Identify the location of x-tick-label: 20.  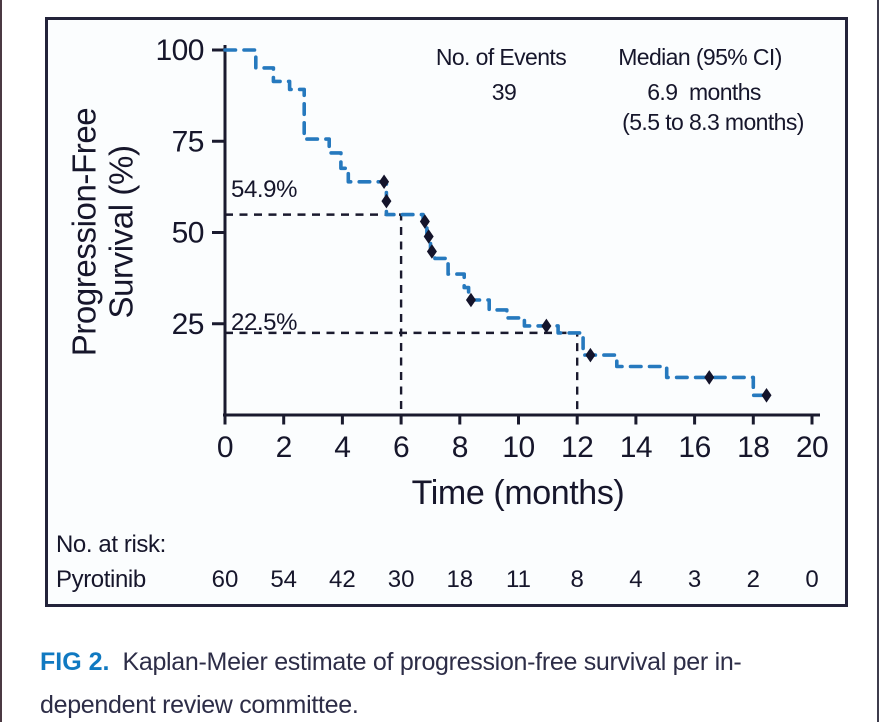
(812, 447).